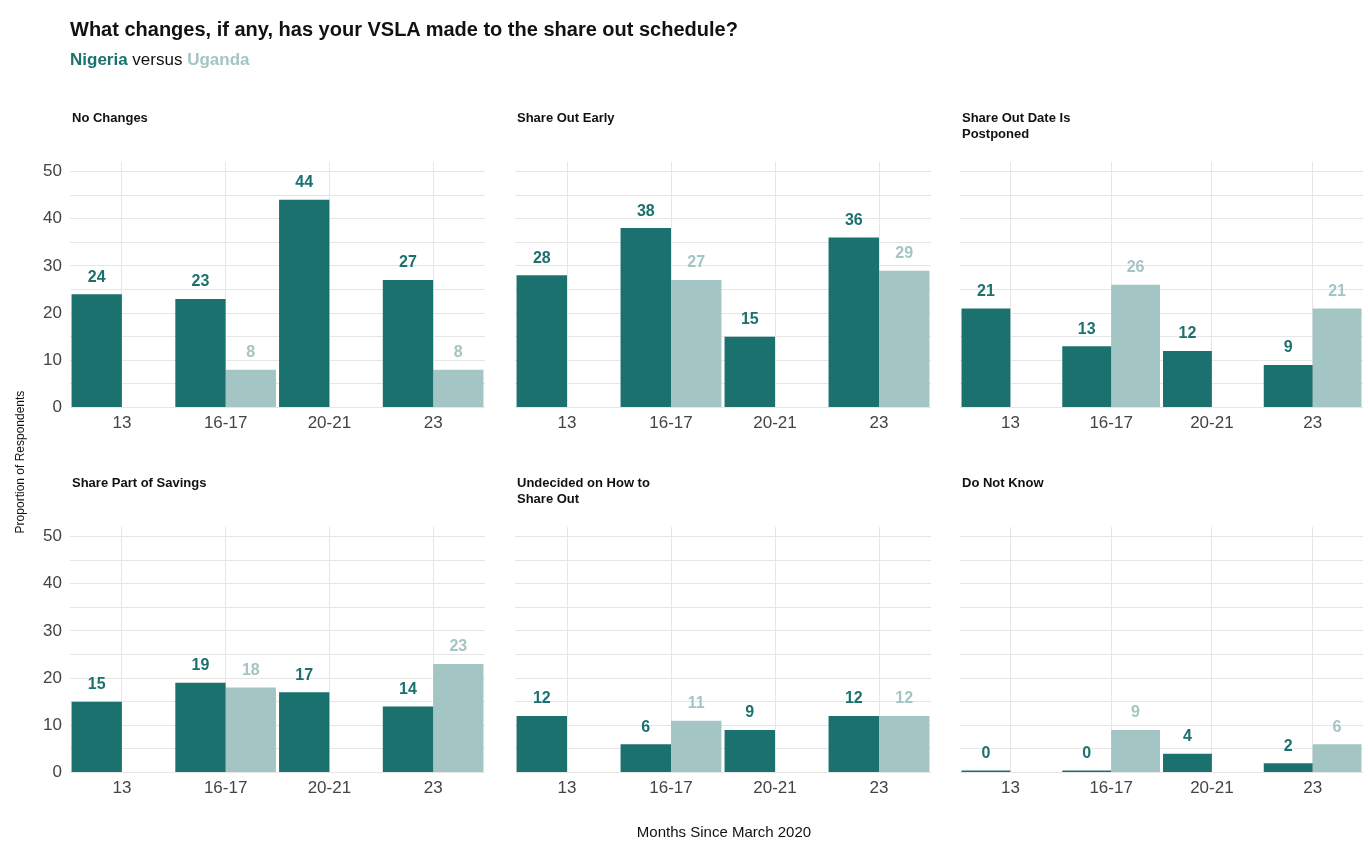  Describe the element at coordinates (52, 630) in the screenshot. I see `y-tick-label: 30` at that location.